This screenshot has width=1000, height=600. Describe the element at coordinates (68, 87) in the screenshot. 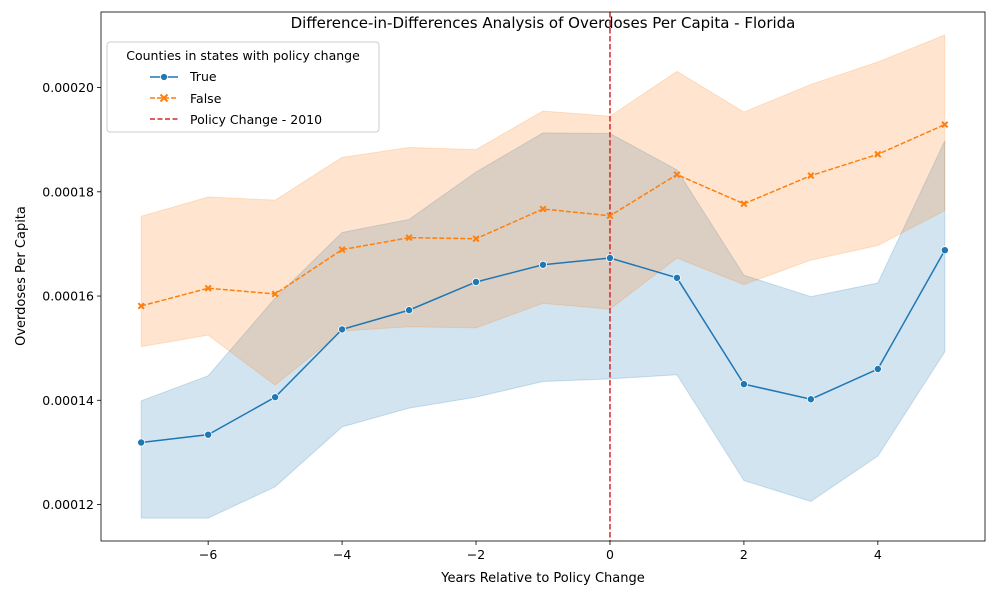

I see `y-tick-label: 0.00020` at that location.